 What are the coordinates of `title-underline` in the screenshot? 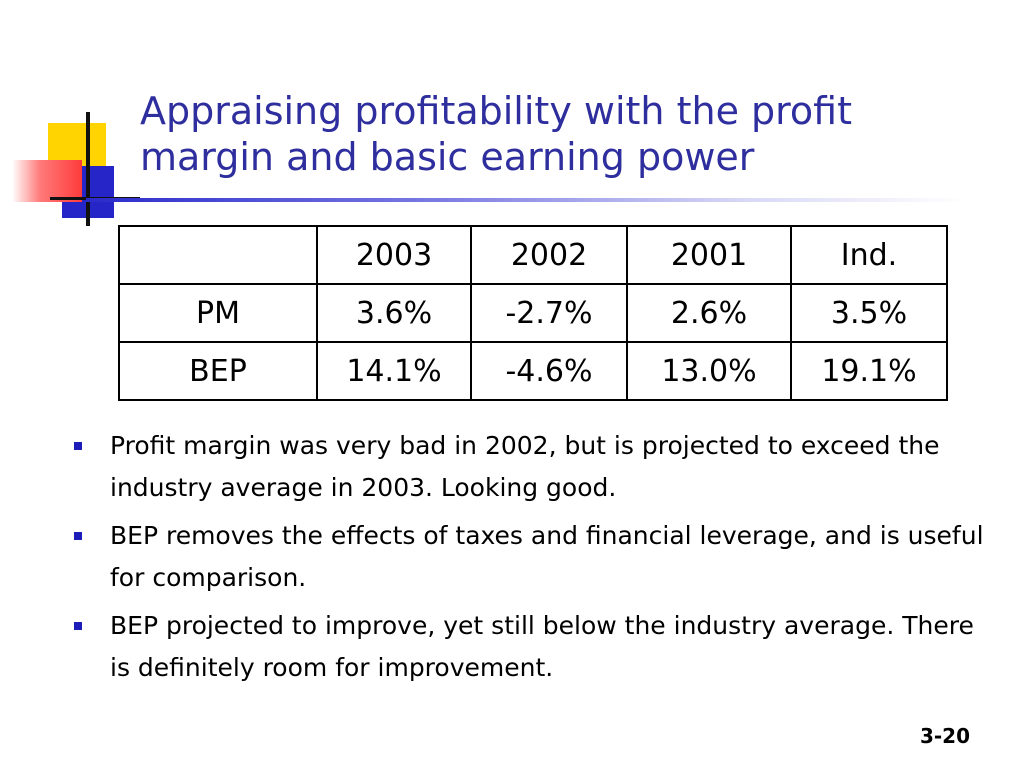 It's located at (526, 200).